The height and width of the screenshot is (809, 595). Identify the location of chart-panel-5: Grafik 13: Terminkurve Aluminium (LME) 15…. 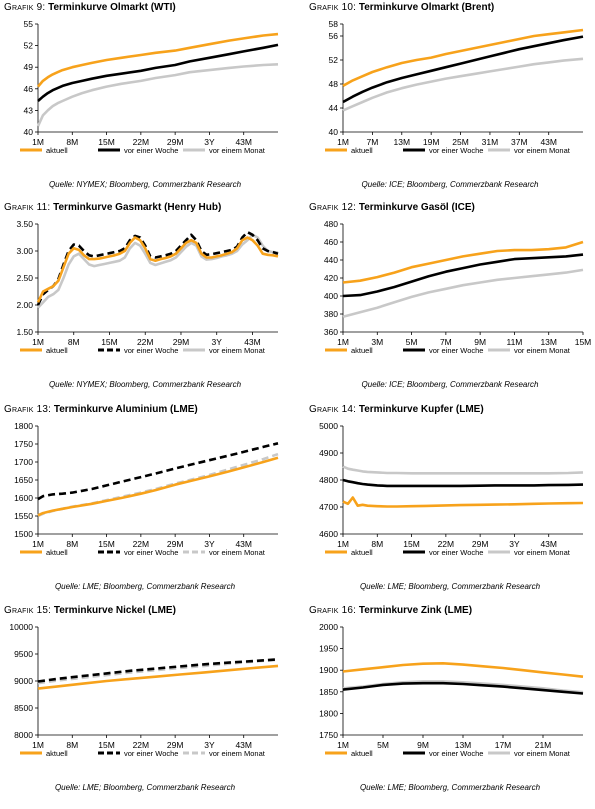
(145, 502).